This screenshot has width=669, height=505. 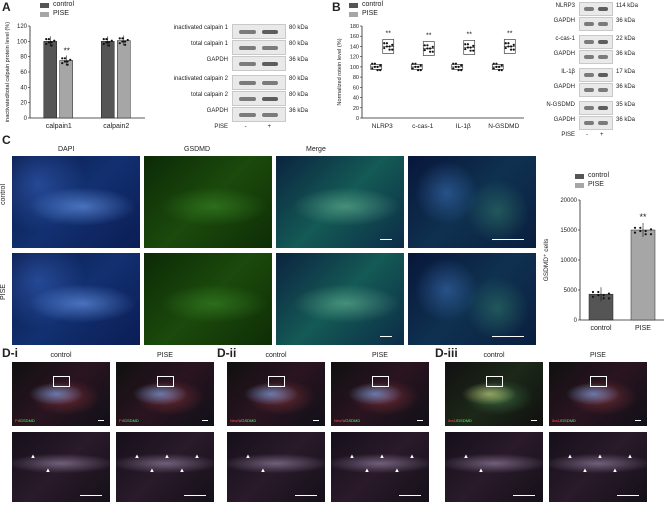 I want to click on significance-mark: **, so click(x=470, y=34).